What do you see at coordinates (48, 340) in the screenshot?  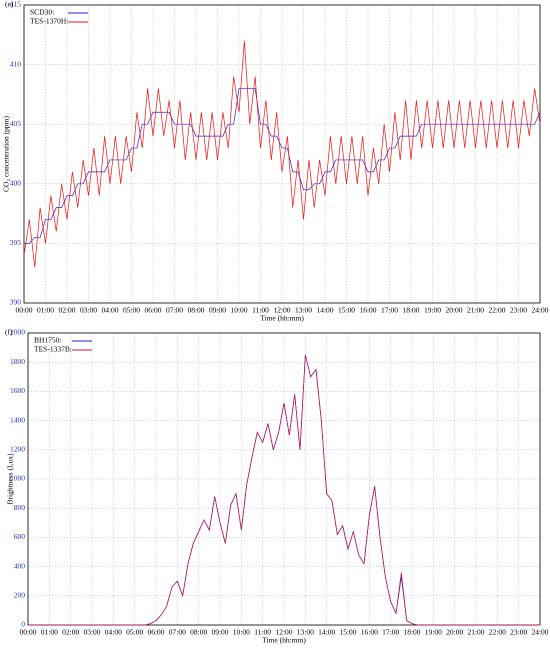 I see `legend-label: BH1750:` at bounding box center [48, 340].